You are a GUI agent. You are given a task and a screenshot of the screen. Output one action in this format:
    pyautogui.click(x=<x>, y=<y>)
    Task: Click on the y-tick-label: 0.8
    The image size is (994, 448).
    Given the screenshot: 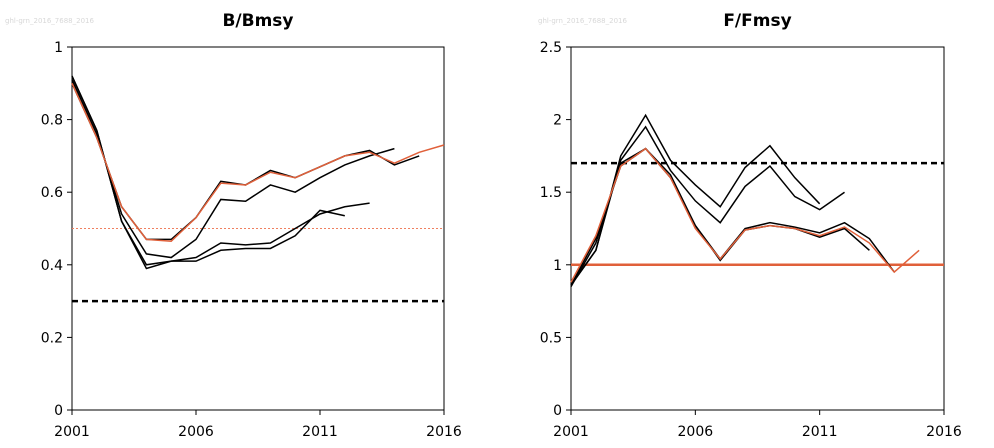 What is the action you would take?
    pyautogui.click(x=52, y=121)
    